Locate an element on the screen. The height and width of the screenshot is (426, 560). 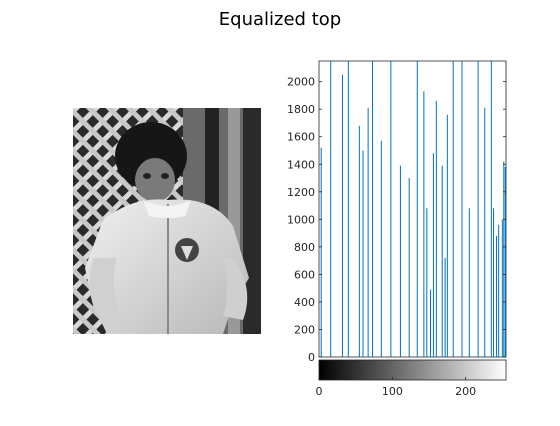
y-tick-label-7: 1400 is located at coordinates (301, 164).